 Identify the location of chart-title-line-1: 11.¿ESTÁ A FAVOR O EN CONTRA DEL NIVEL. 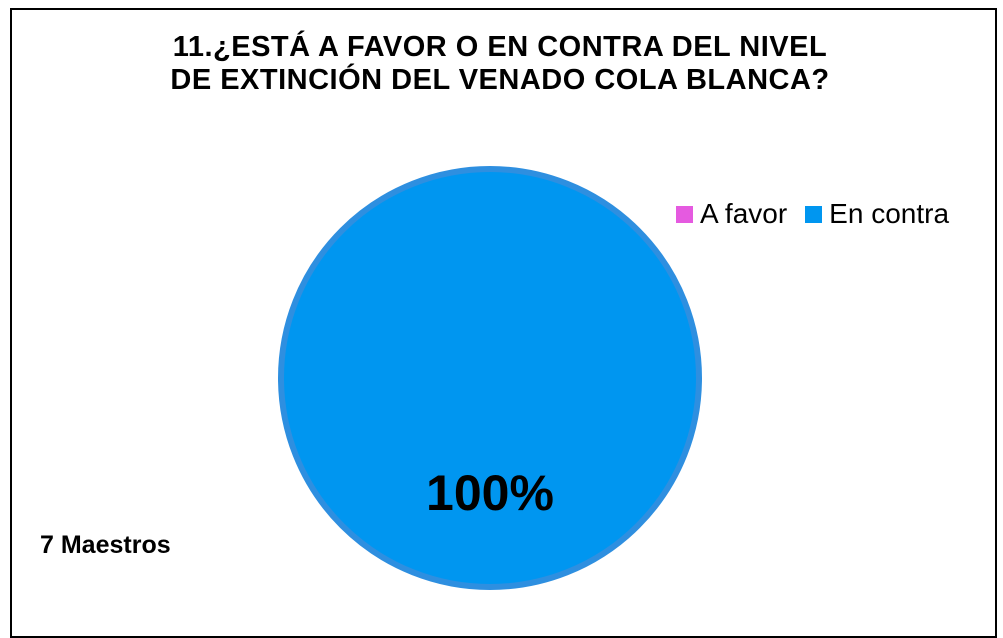
(500, 47).